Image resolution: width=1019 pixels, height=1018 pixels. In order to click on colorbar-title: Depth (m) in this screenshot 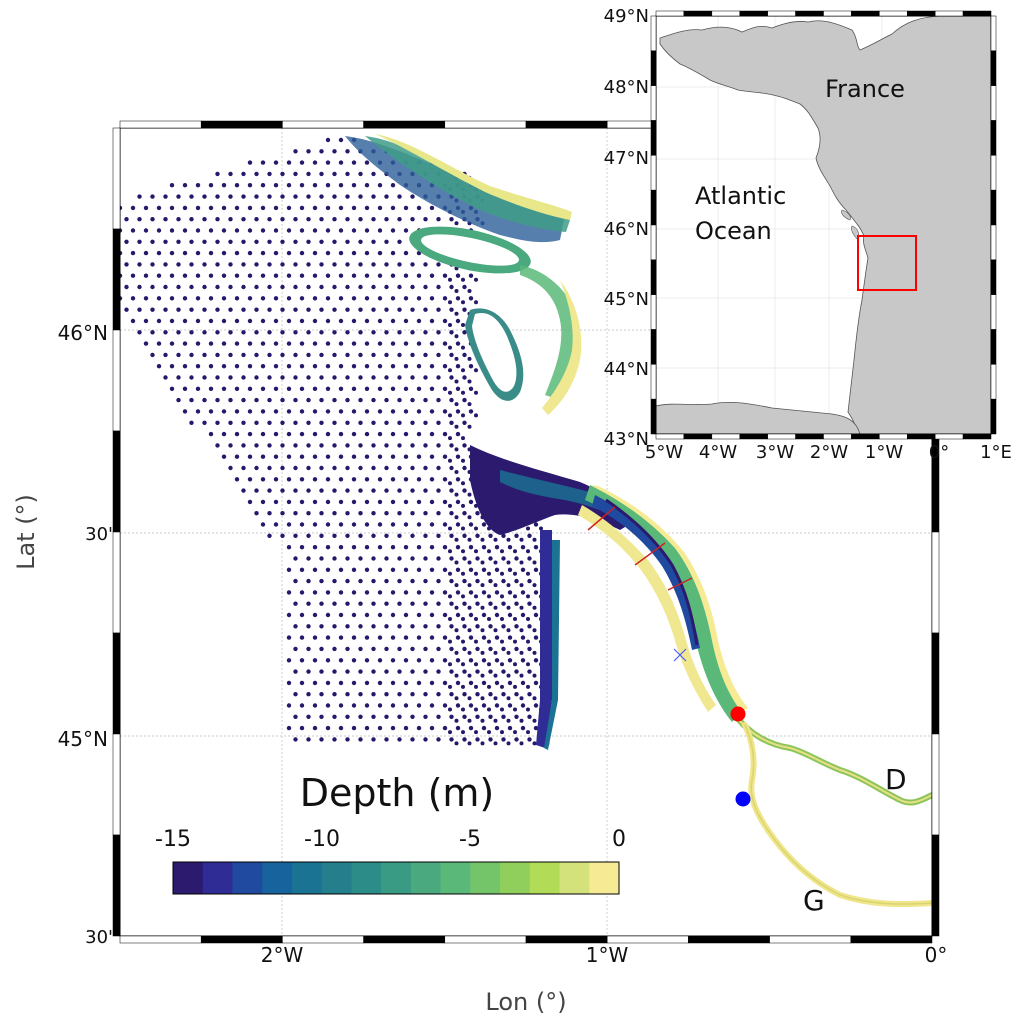, I will do `click(397, 793)`.